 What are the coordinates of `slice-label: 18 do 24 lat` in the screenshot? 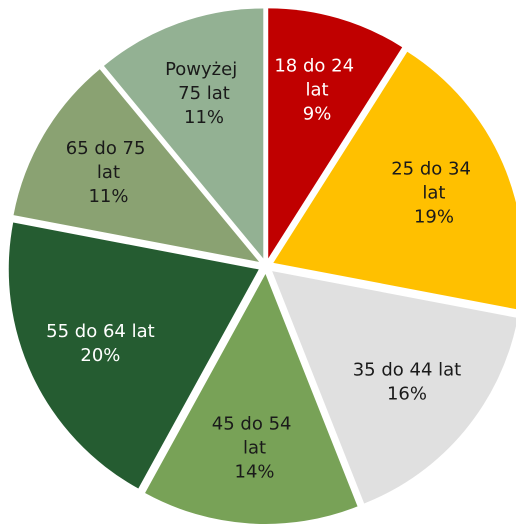 It's located at (316, 77).